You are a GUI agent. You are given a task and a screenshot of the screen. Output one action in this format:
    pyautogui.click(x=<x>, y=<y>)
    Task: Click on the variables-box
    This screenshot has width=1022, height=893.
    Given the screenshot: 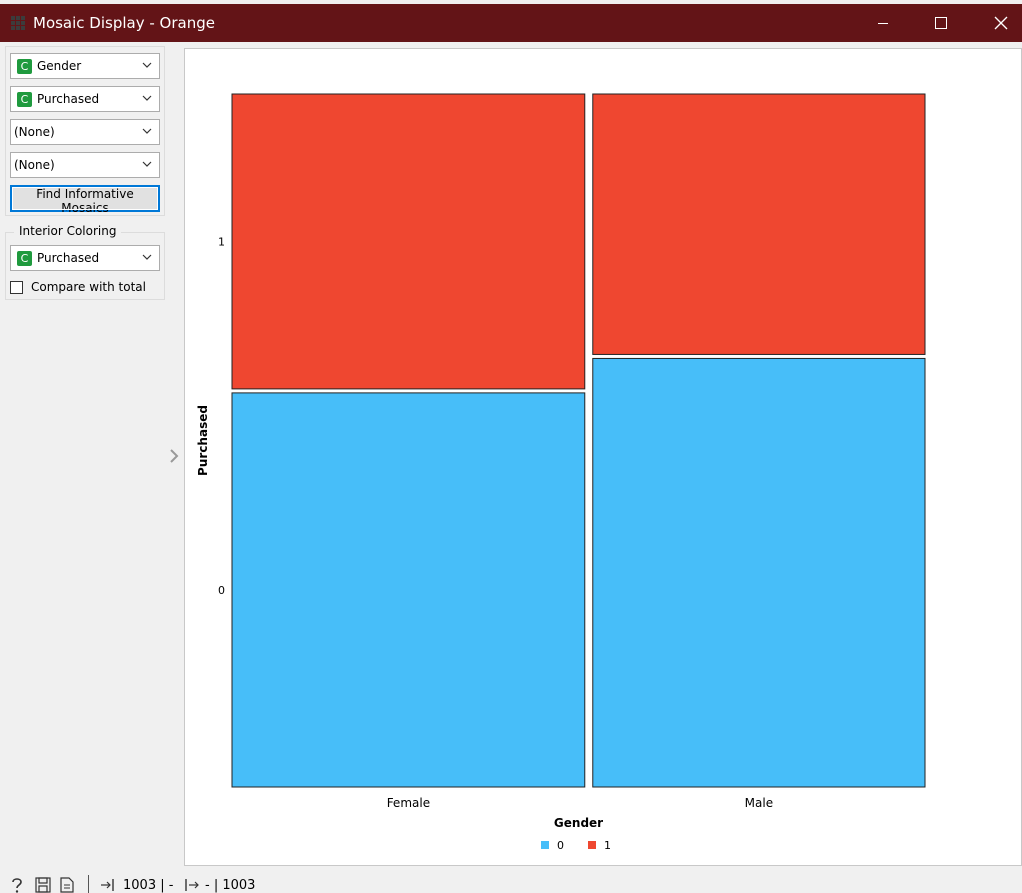 What is the action you would take?
    pyautogui.click(x=85, y=131)
    